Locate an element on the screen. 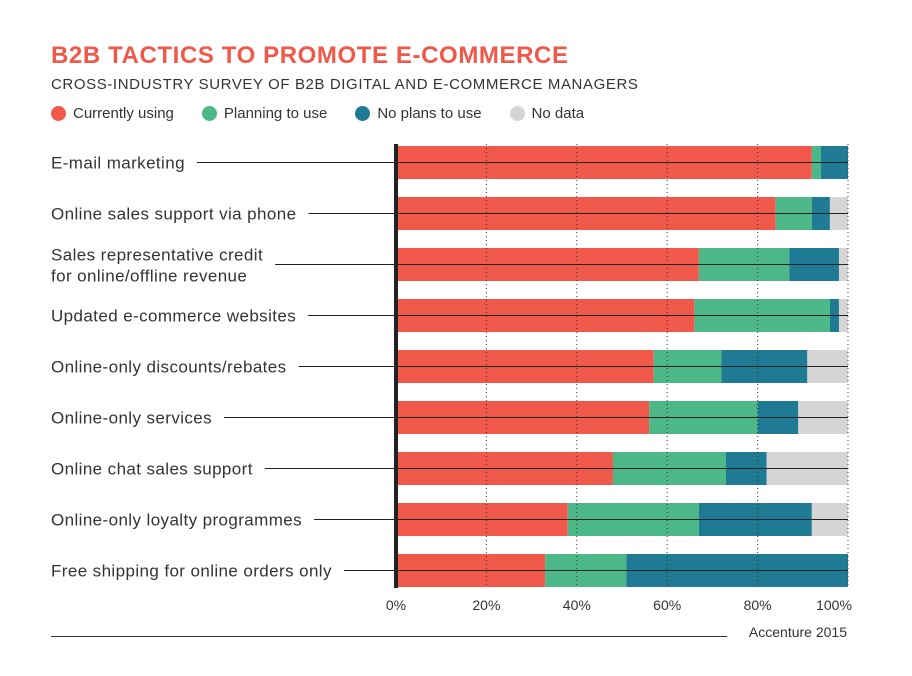 This screenshot has width=912, height=676. legend-item-no-data: No data is located at coordinates (547, 113).